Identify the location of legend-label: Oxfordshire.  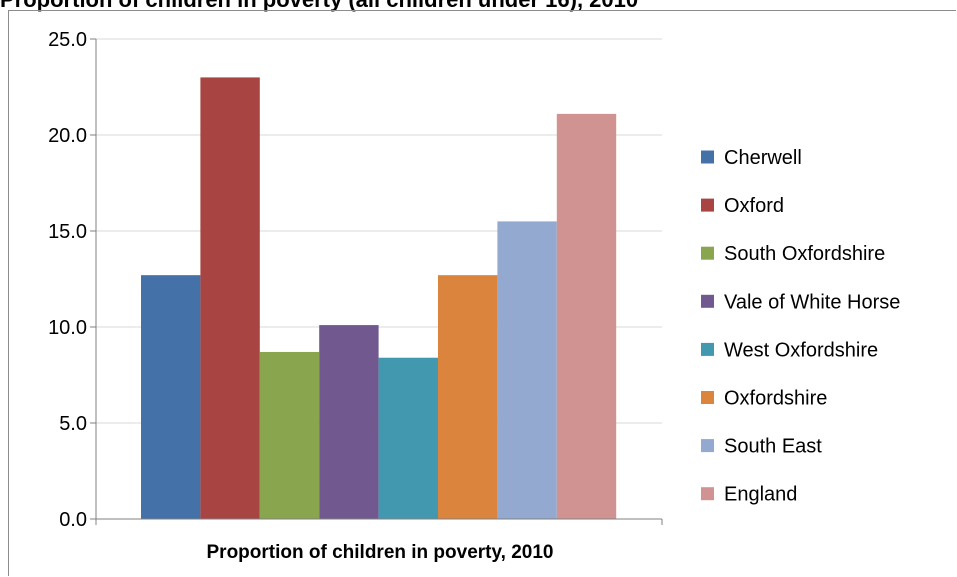
(775, 399).